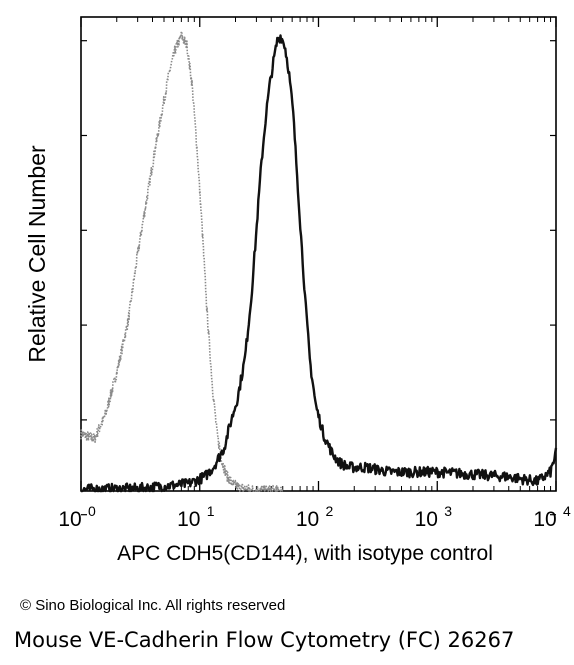 This screenshot has height=665, width=574. Describe the element at coordinates (448, 511) in the screenshot. I see `x-tick-exponent: 3` at that location.